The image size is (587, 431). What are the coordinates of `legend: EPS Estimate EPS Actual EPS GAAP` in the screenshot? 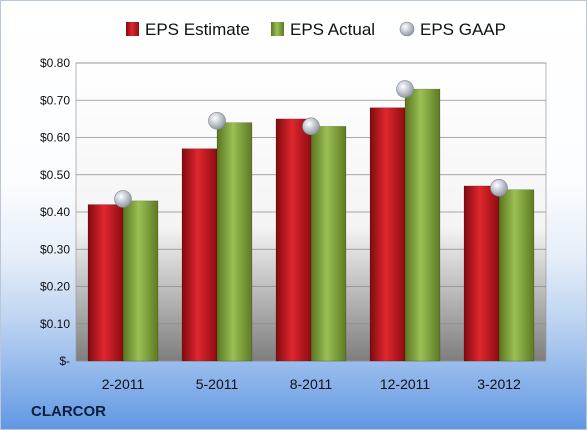 It's located at (316, 29).